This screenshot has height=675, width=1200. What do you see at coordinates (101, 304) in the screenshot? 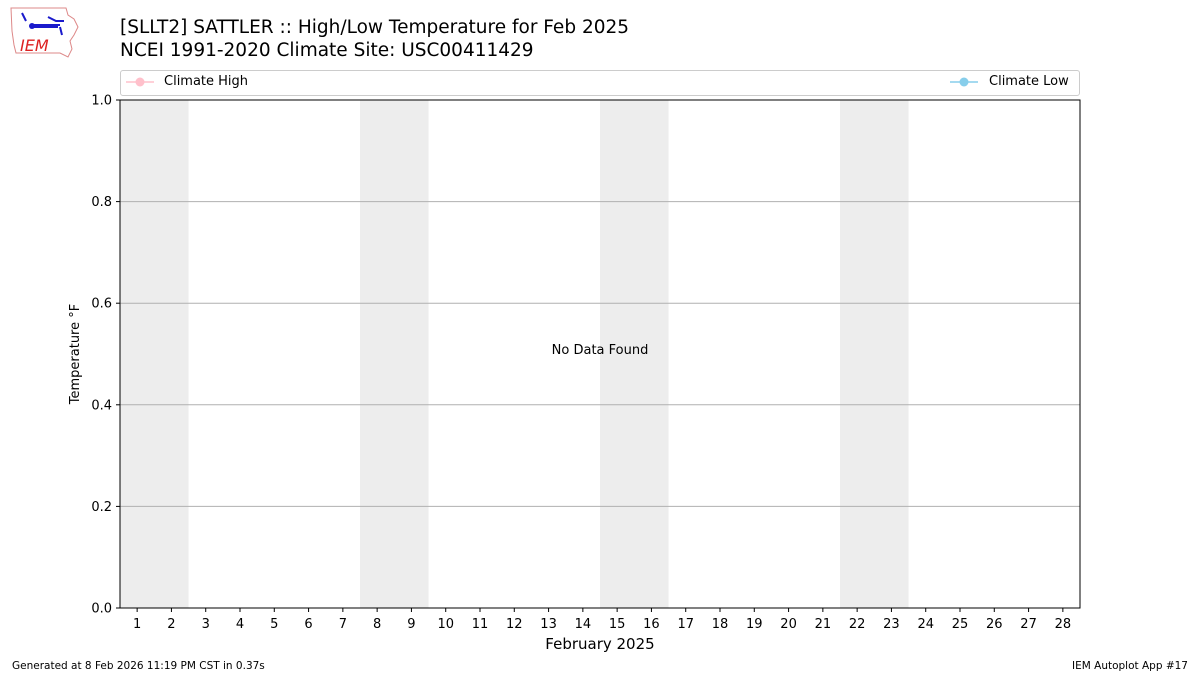
I see `y-tick-label: 0.6` at bounding box center [101, 304].